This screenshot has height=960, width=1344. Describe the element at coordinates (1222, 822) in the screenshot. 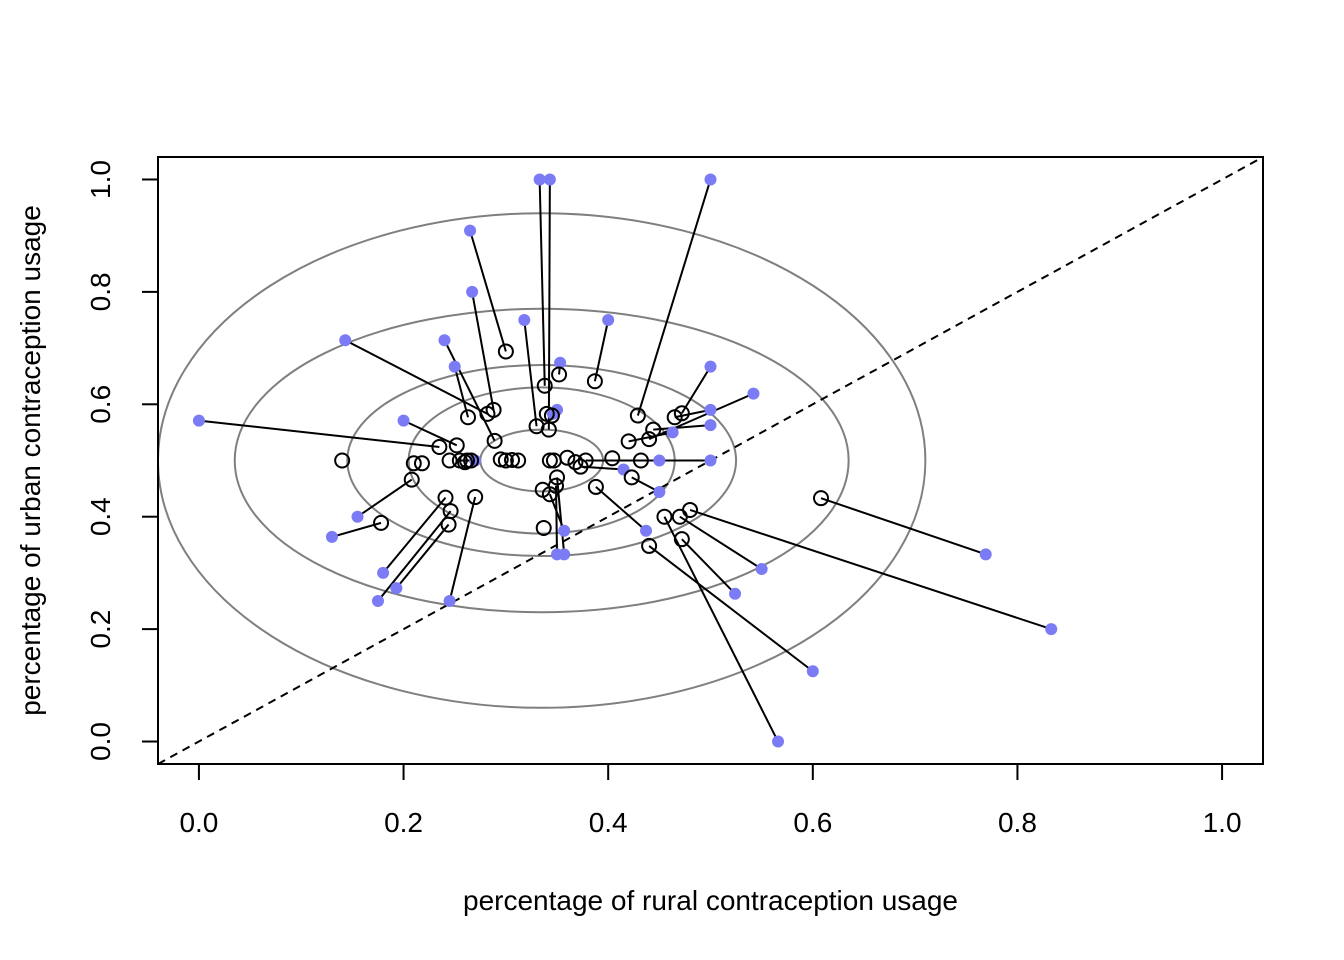

I see `x-tick-label: 1.0` at that location.